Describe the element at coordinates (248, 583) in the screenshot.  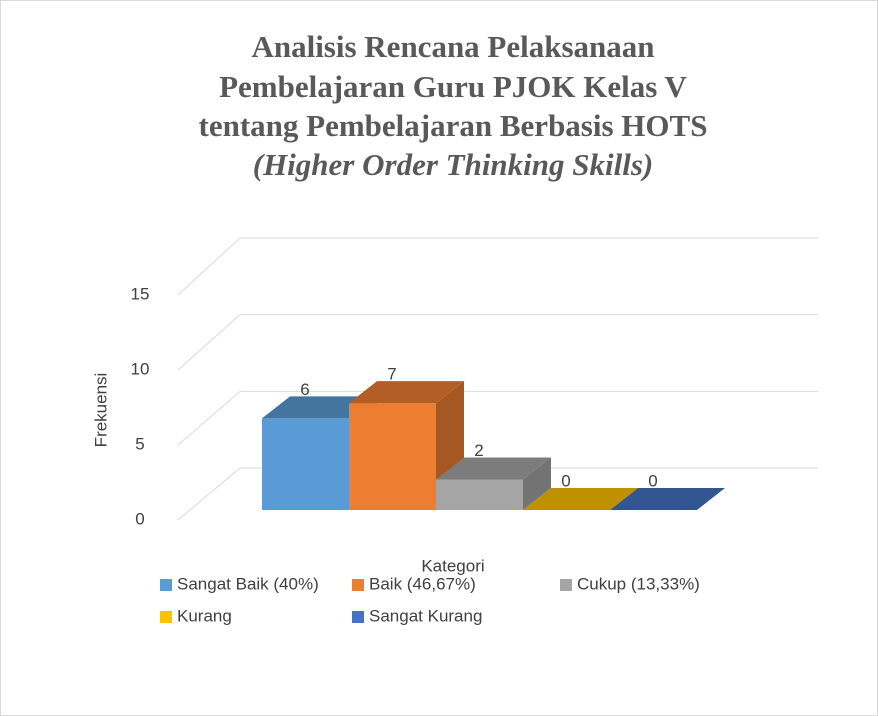
I see `legend-label: Sangat Baik (40%)` at that location.